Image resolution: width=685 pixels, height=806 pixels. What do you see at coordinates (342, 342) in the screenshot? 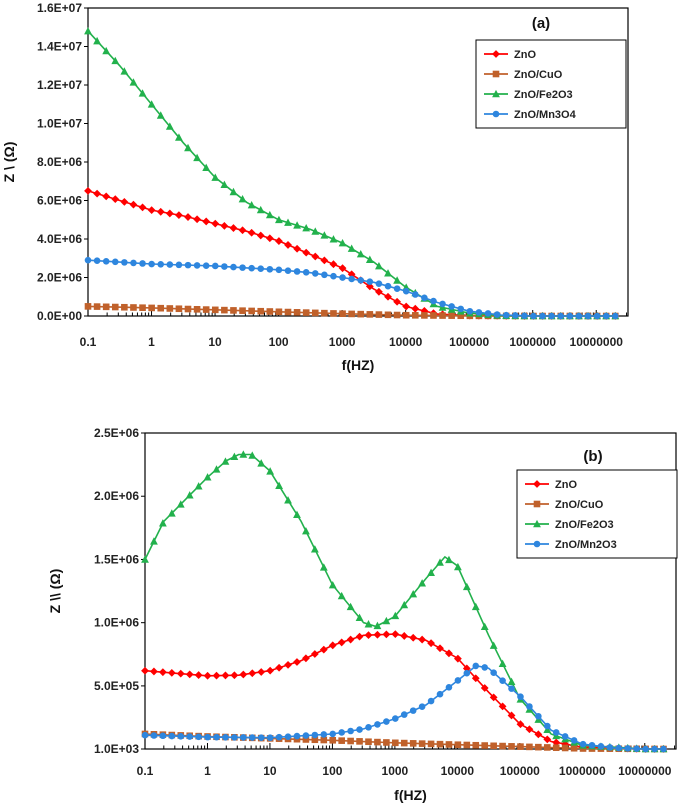
I see `x-tick-label: 1000` at bounding box center [342, 342].